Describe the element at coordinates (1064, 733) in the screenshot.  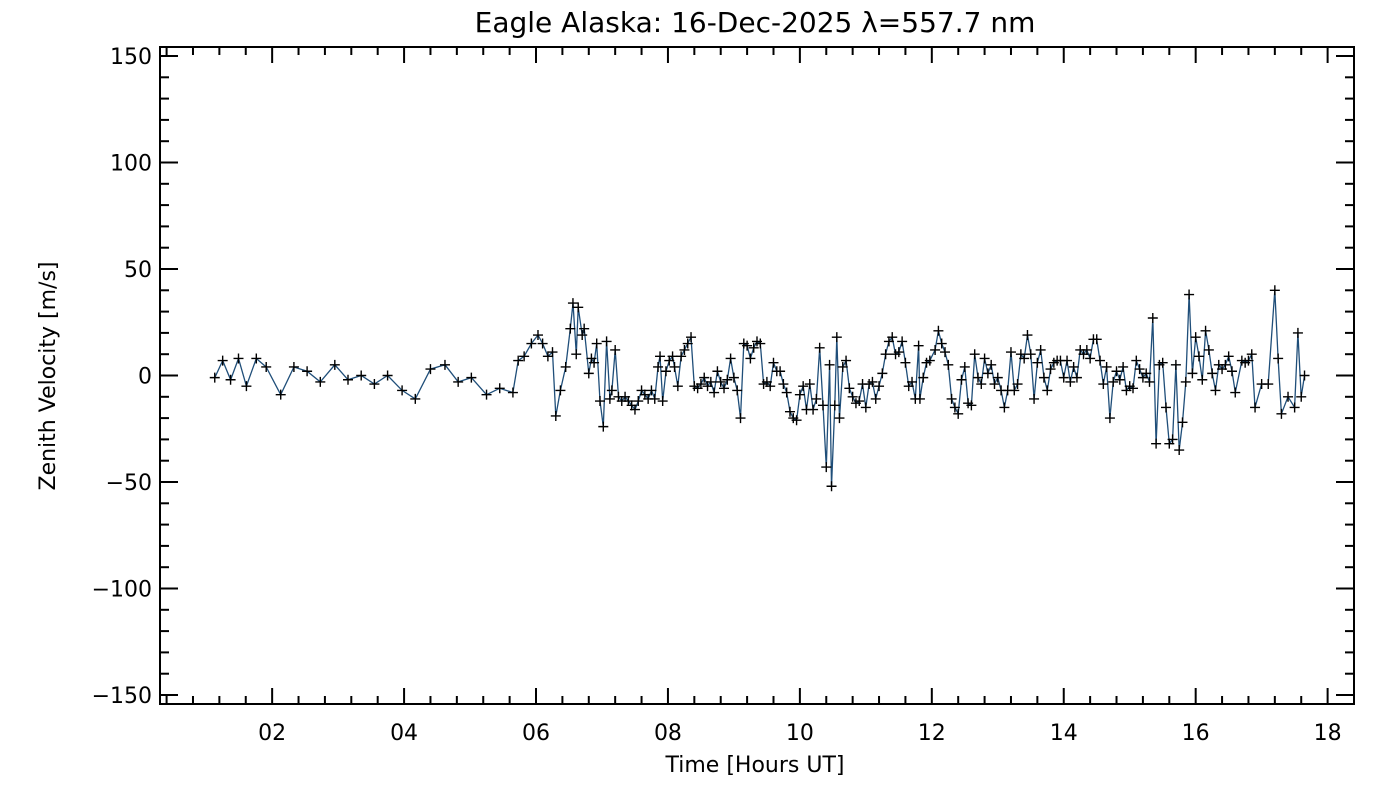
I see `x-tick-label: 14` at that location.